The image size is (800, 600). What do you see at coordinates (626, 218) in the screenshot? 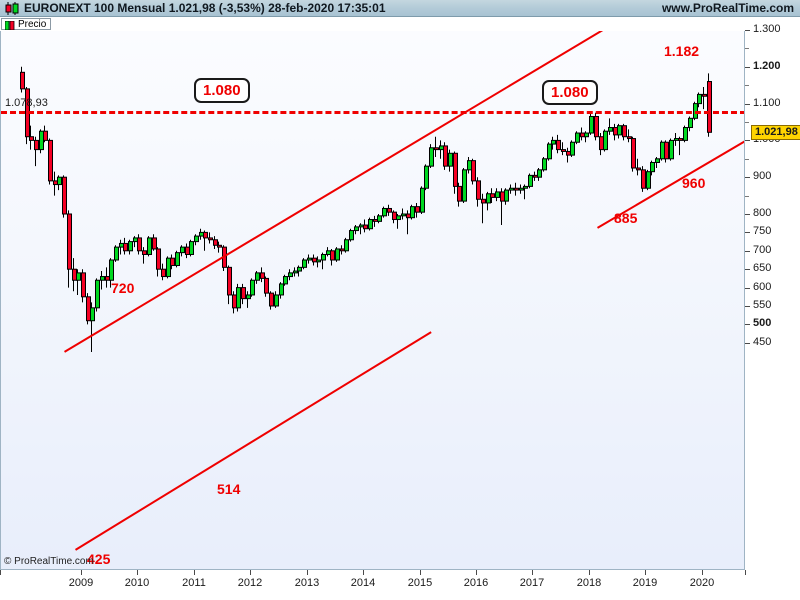
I see `low-label-885: 885` at bounding box center [626, 218].